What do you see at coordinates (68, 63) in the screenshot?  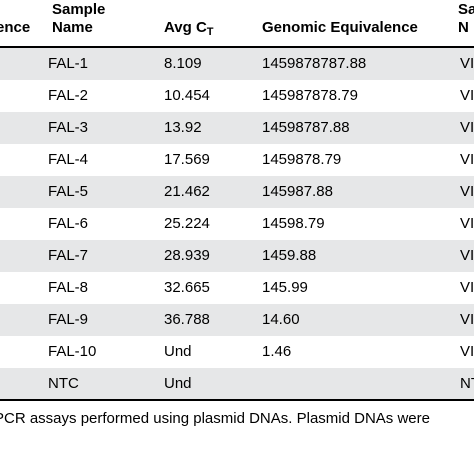 I see `sample-name-cell: FAL-1` at bounding box center [68, 63].